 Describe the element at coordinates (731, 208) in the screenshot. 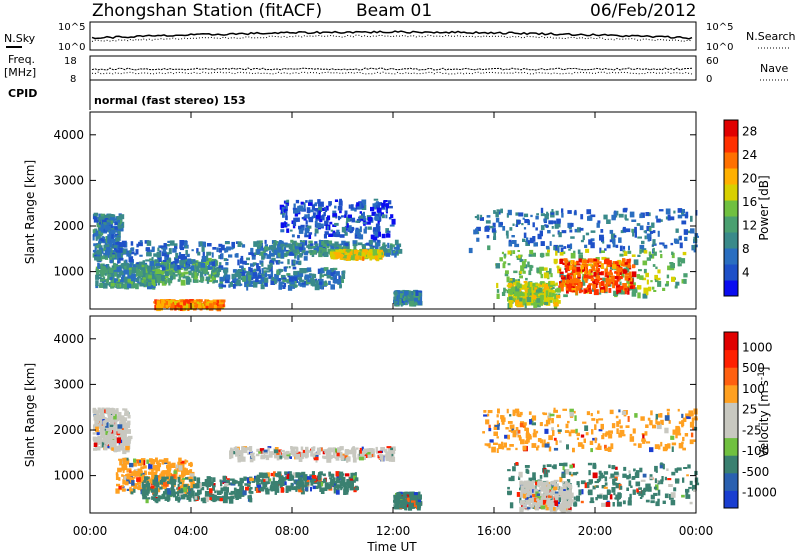

I see `colorbar-frame` at that location.